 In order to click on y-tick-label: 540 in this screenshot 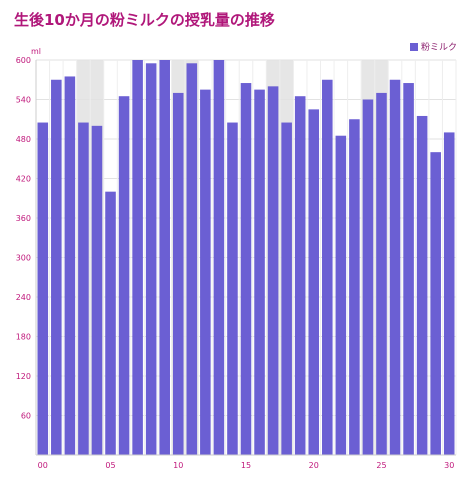, I will do `click(23, 100)`.